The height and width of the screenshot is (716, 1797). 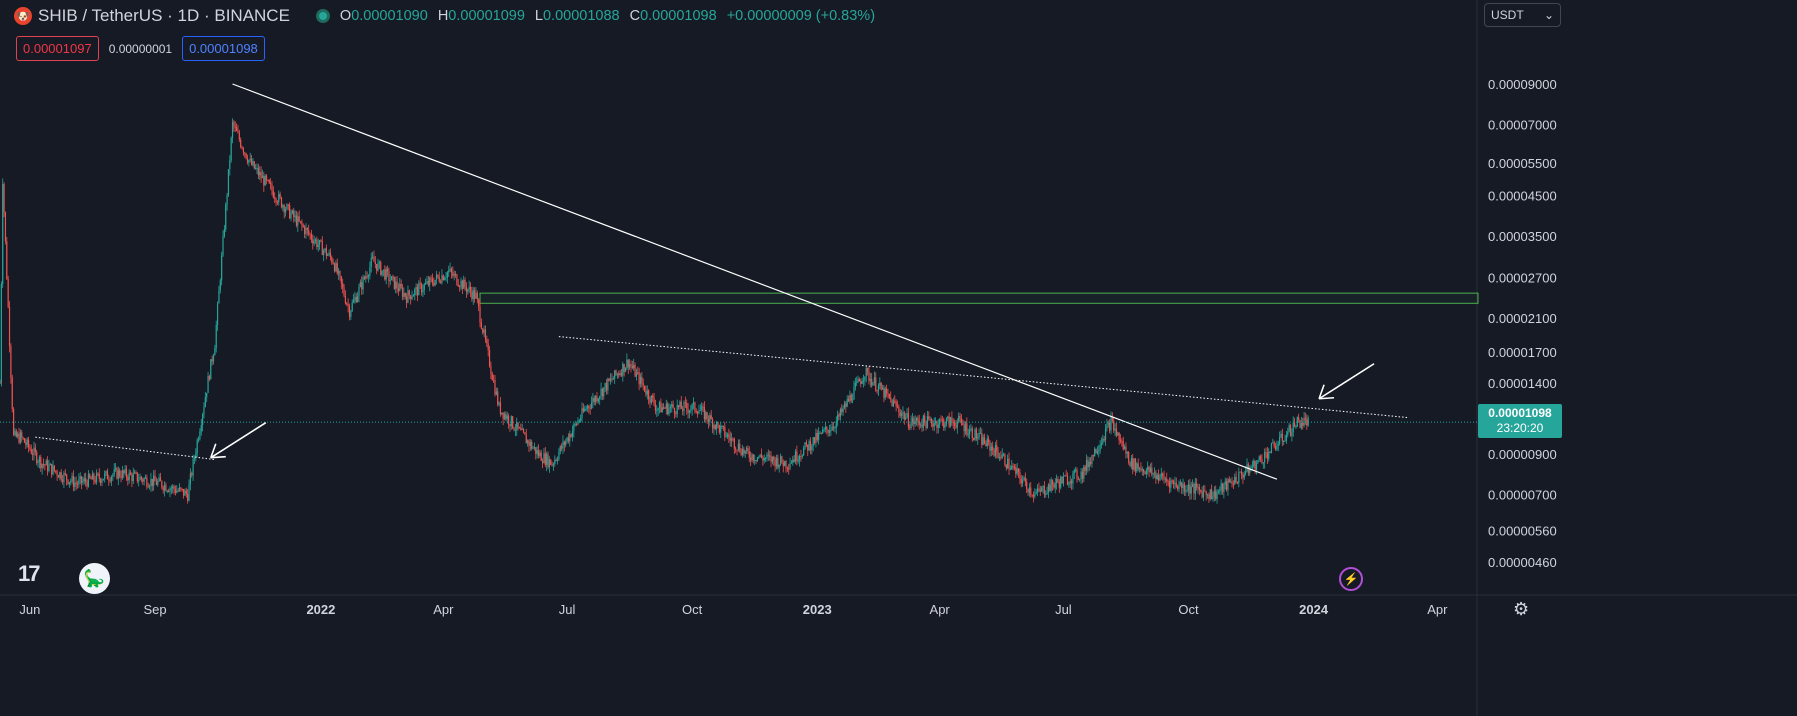 What do you see at coordinates (223, 48) in the screenshot?
I see `buy-price-button: 0.00001098` at bounding box center [223, 48].